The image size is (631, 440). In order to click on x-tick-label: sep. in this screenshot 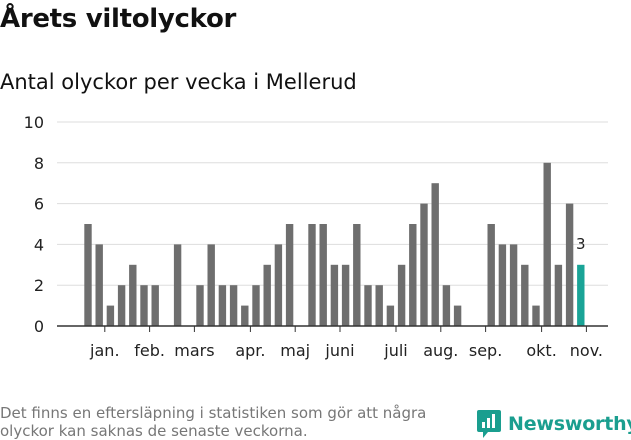, I will do `click(485, 350)`.